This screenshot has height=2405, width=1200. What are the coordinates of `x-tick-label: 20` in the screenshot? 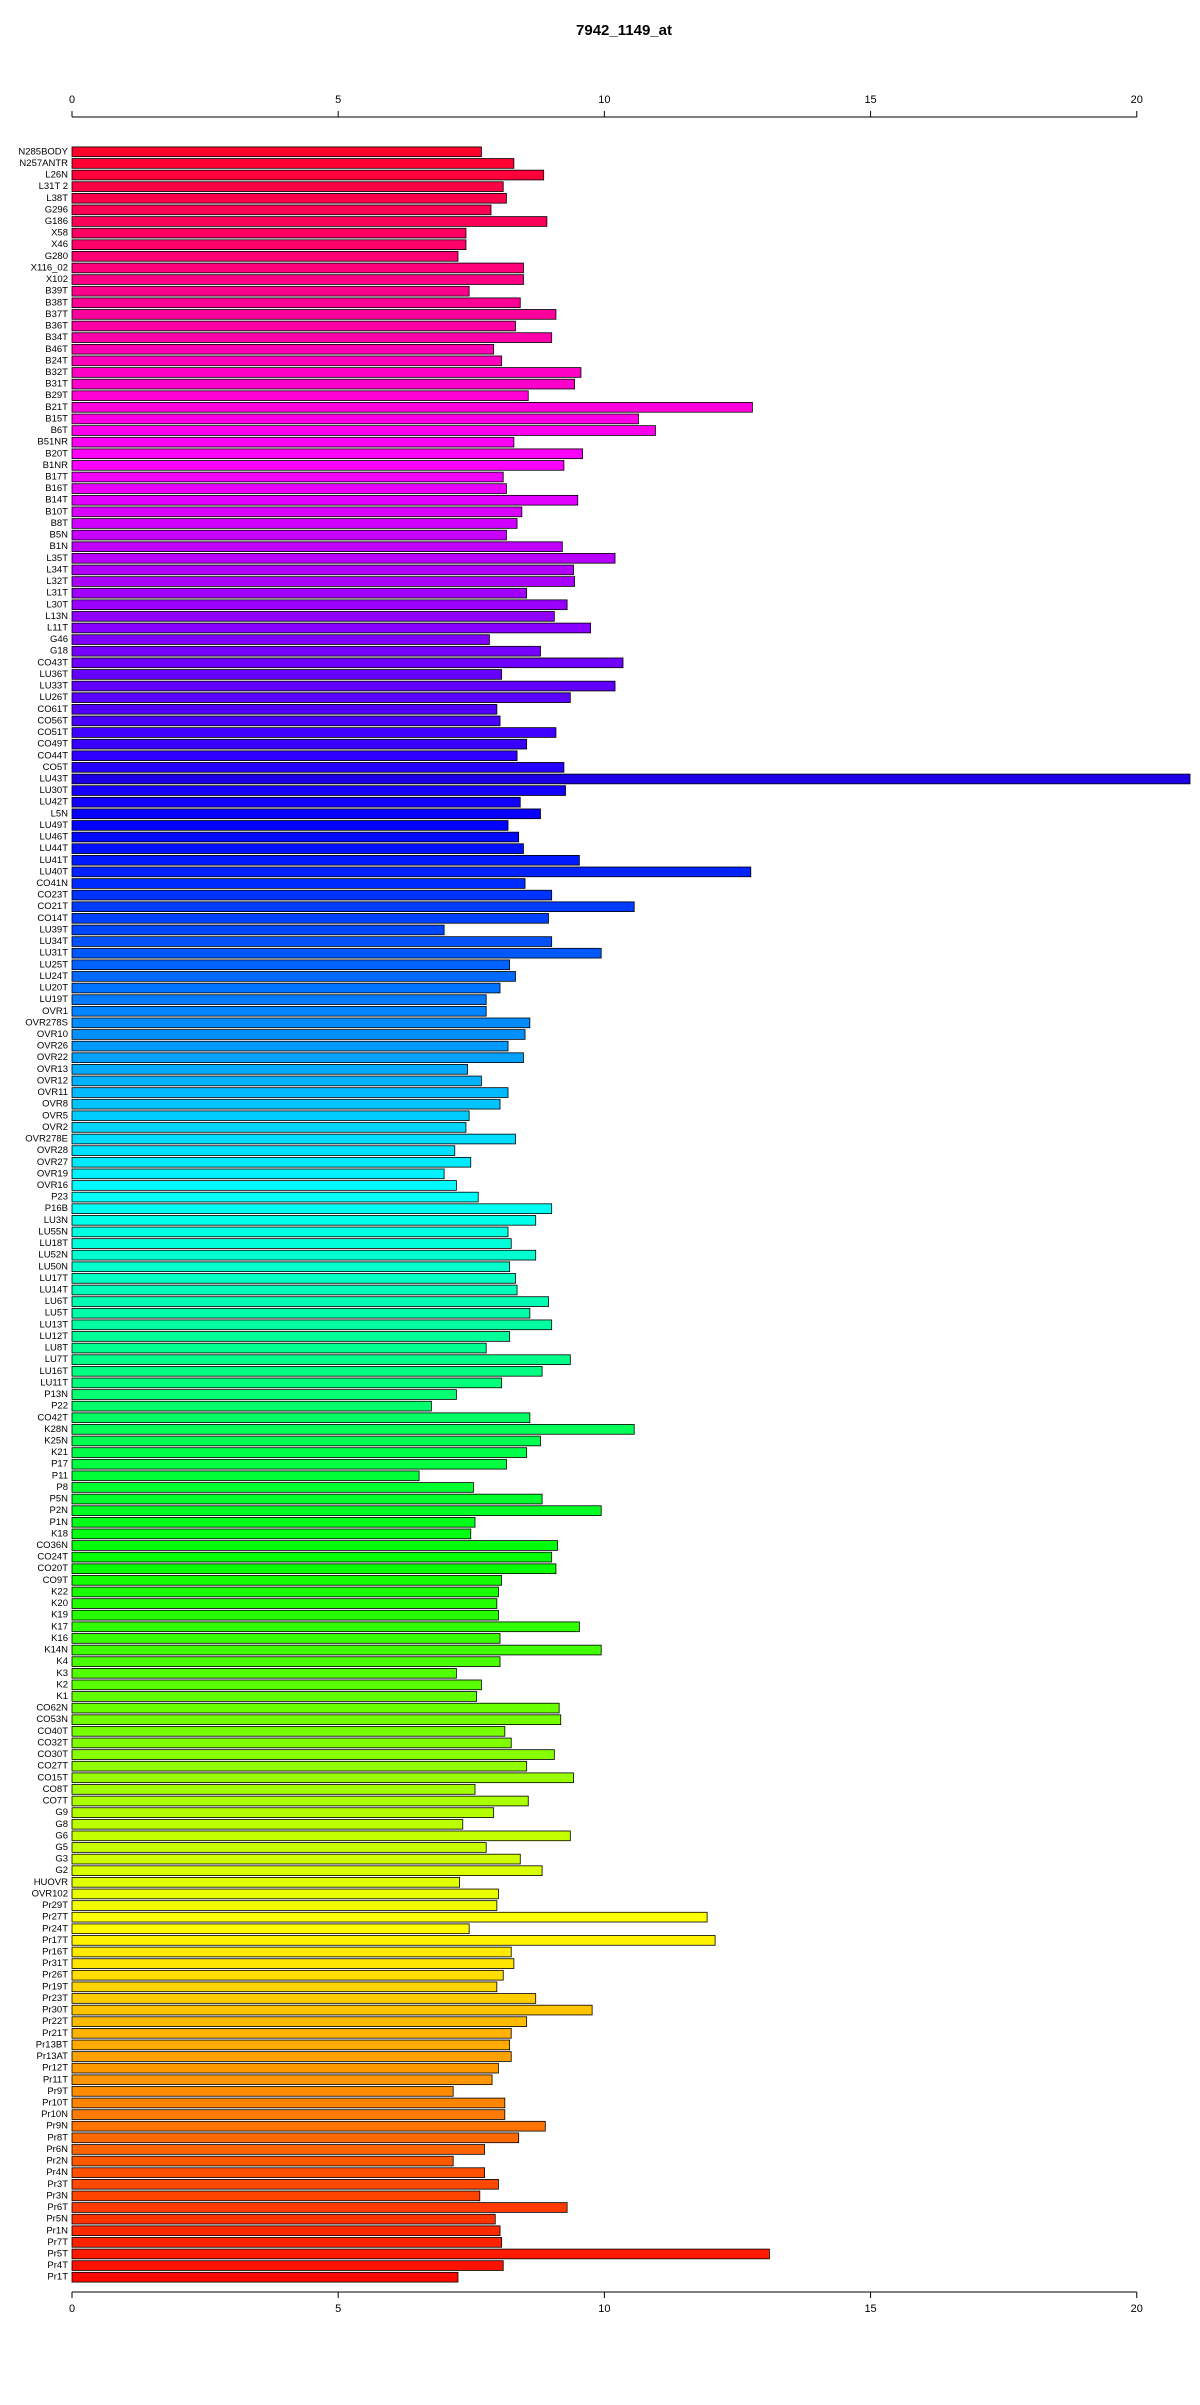 It's located at (1137, 100).